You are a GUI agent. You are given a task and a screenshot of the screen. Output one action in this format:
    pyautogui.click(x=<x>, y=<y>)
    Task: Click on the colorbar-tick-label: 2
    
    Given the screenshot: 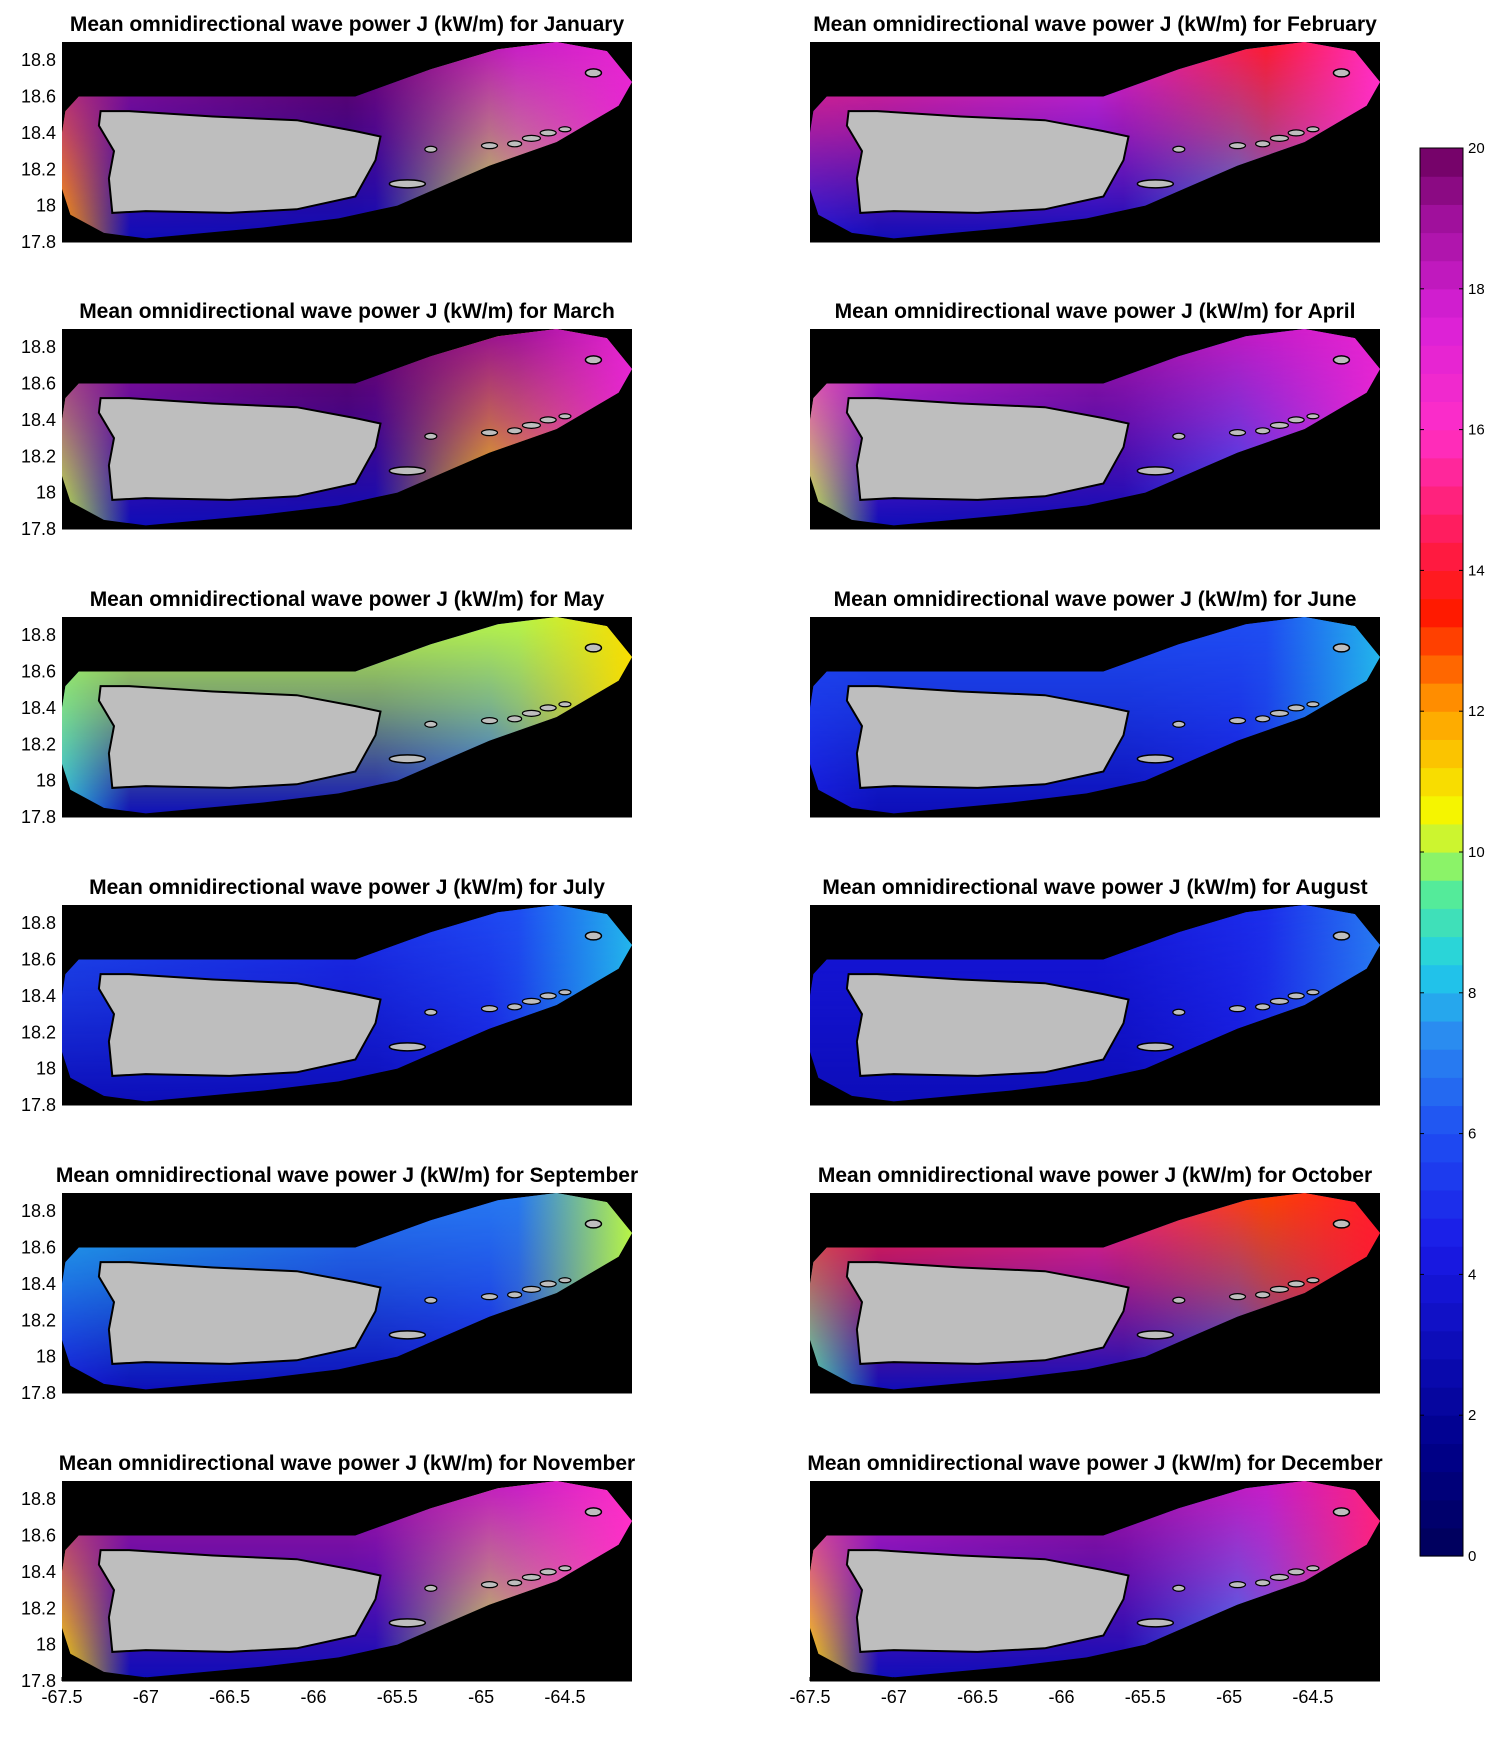 What is the action you would take?
    pyautogui.click(x=1472, y=1415)
    